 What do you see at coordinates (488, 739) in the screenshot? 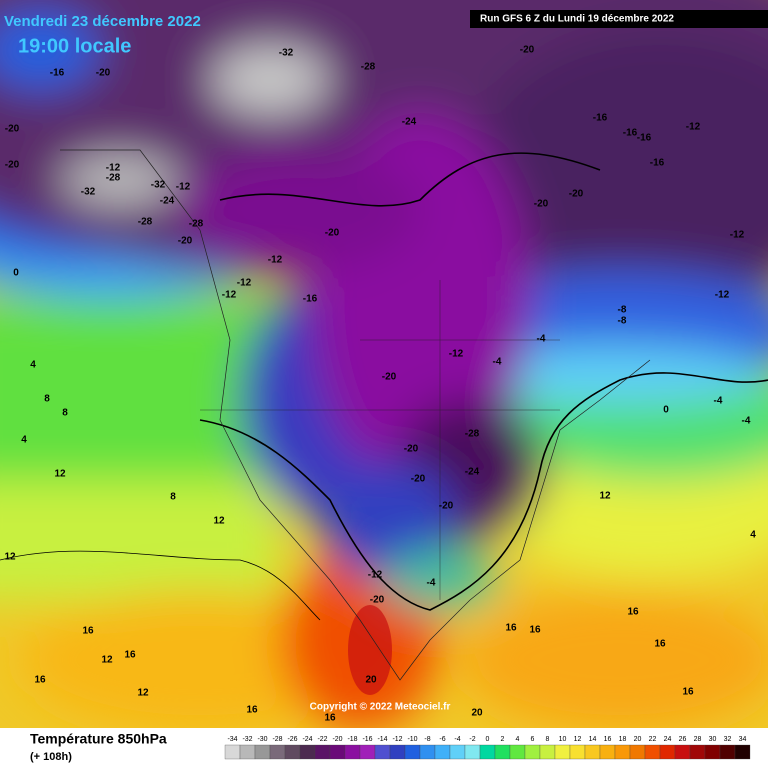
I see `legend-tick-label: 0` at bounding box center [488, 739].